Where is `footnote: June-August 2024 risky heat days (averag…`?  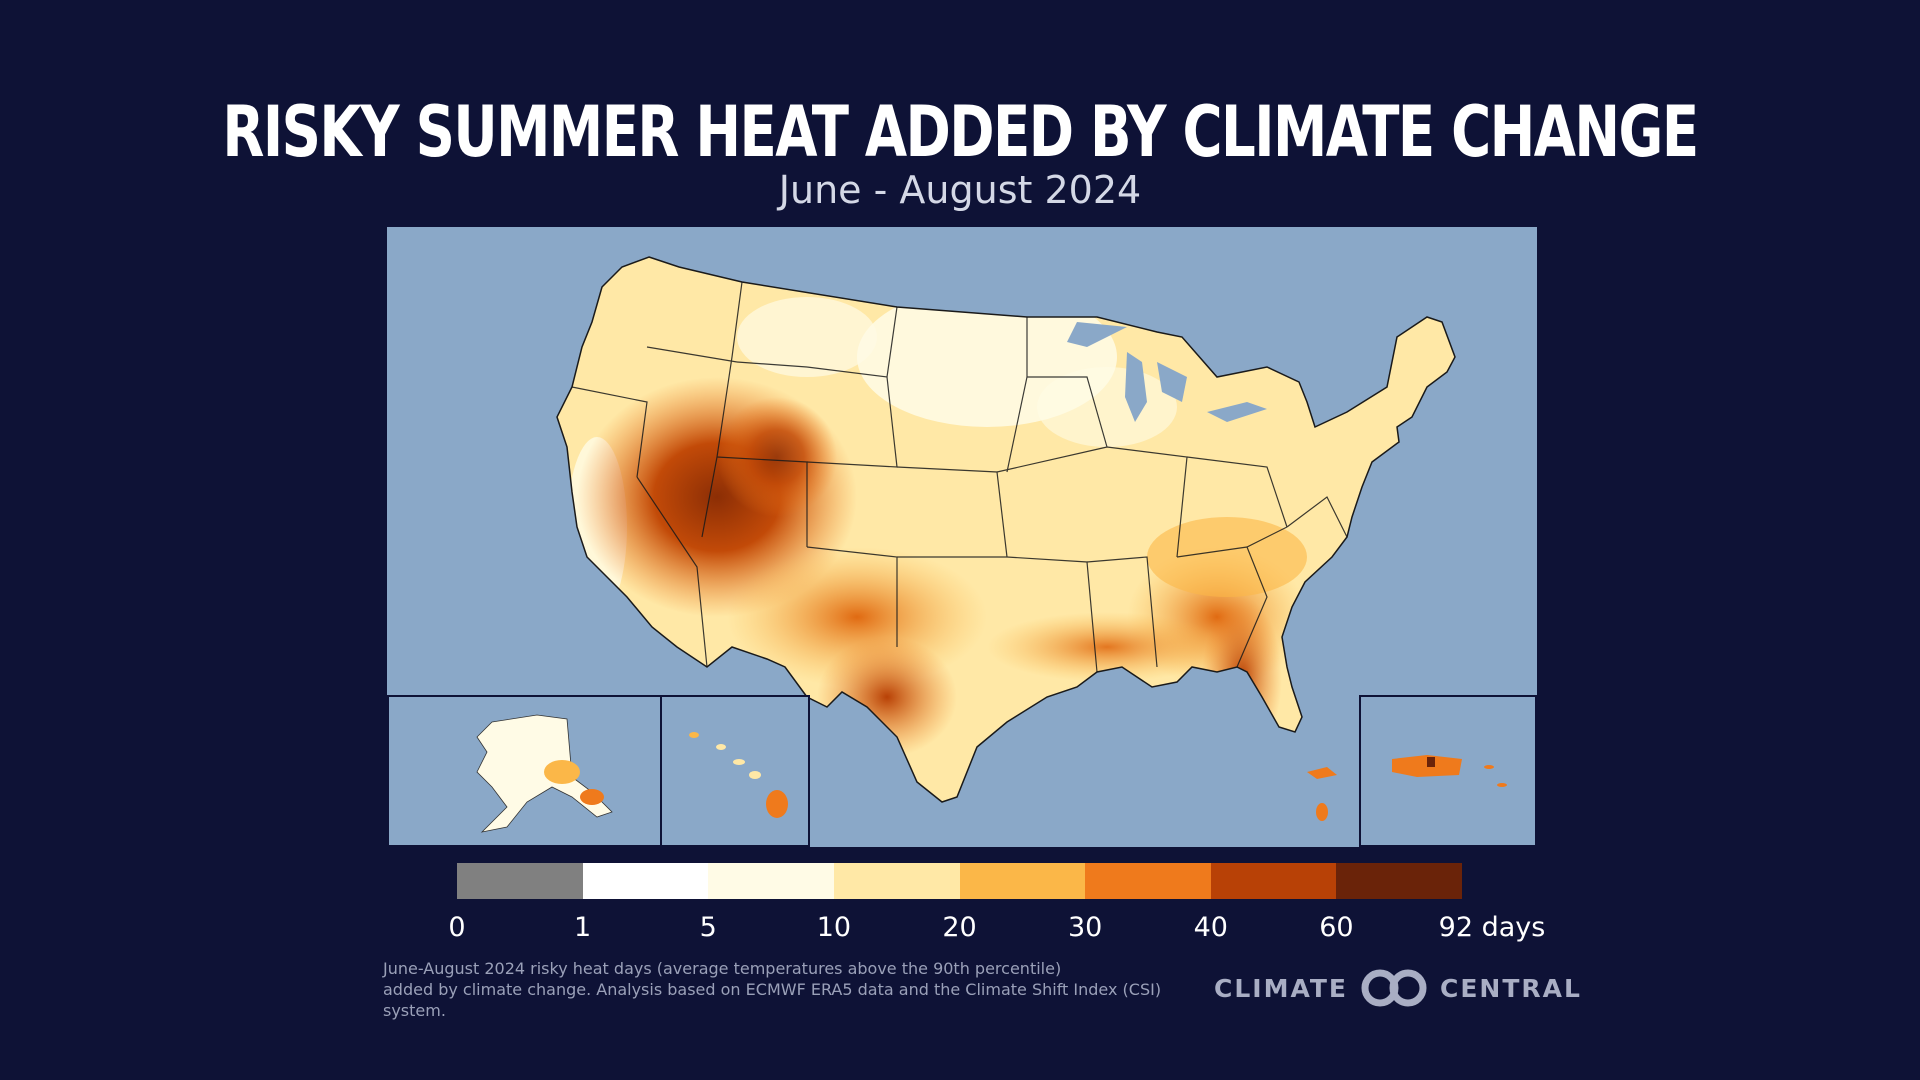 footnote: June-August 2024 risky heat days (averag… is located at coordinates (793, 989).